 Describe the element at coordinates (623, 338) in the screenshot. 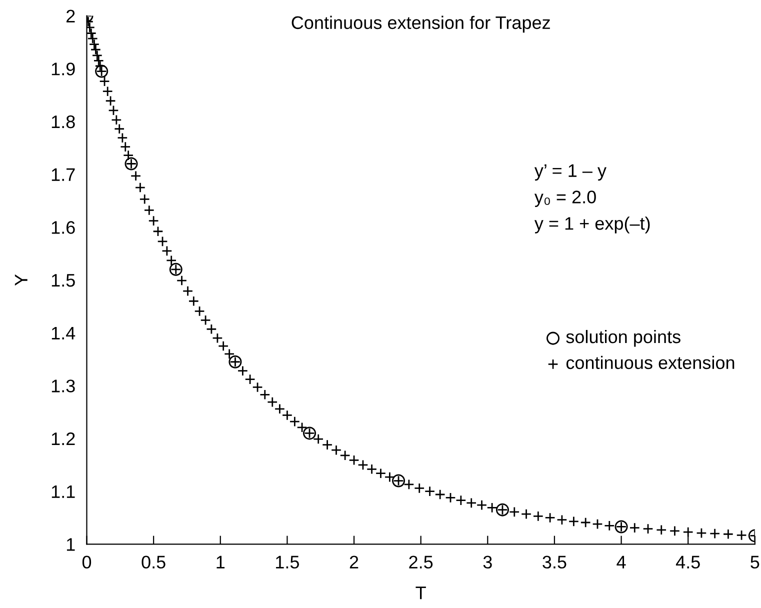

I see `legend-label: solution points` at that location.